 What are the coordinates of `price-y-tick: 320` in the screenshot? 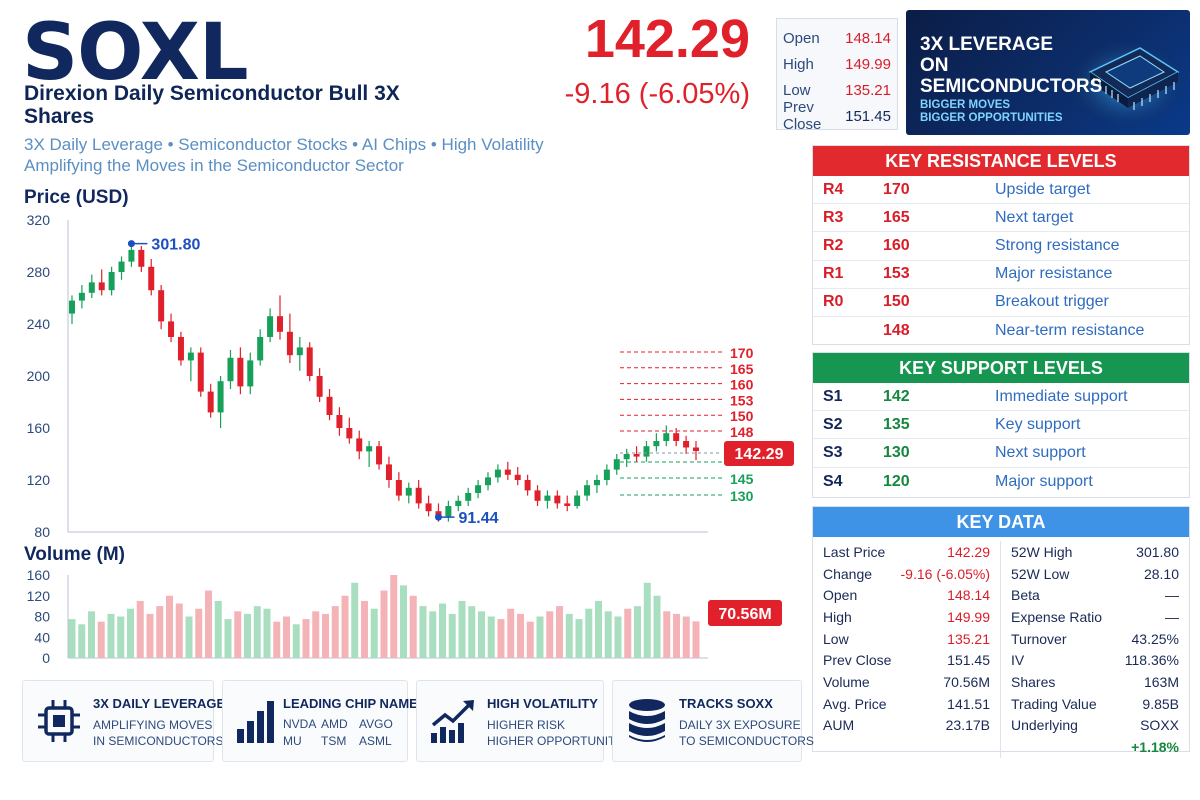 It's located at (39, 220).